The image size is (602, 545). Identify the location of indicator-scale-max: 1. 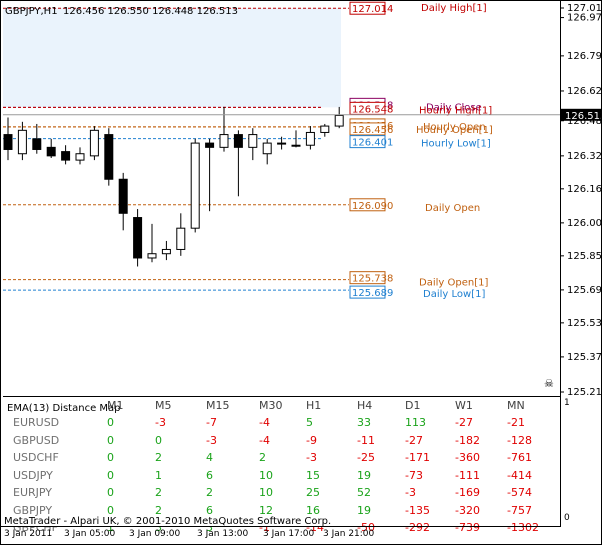
(567, 403).